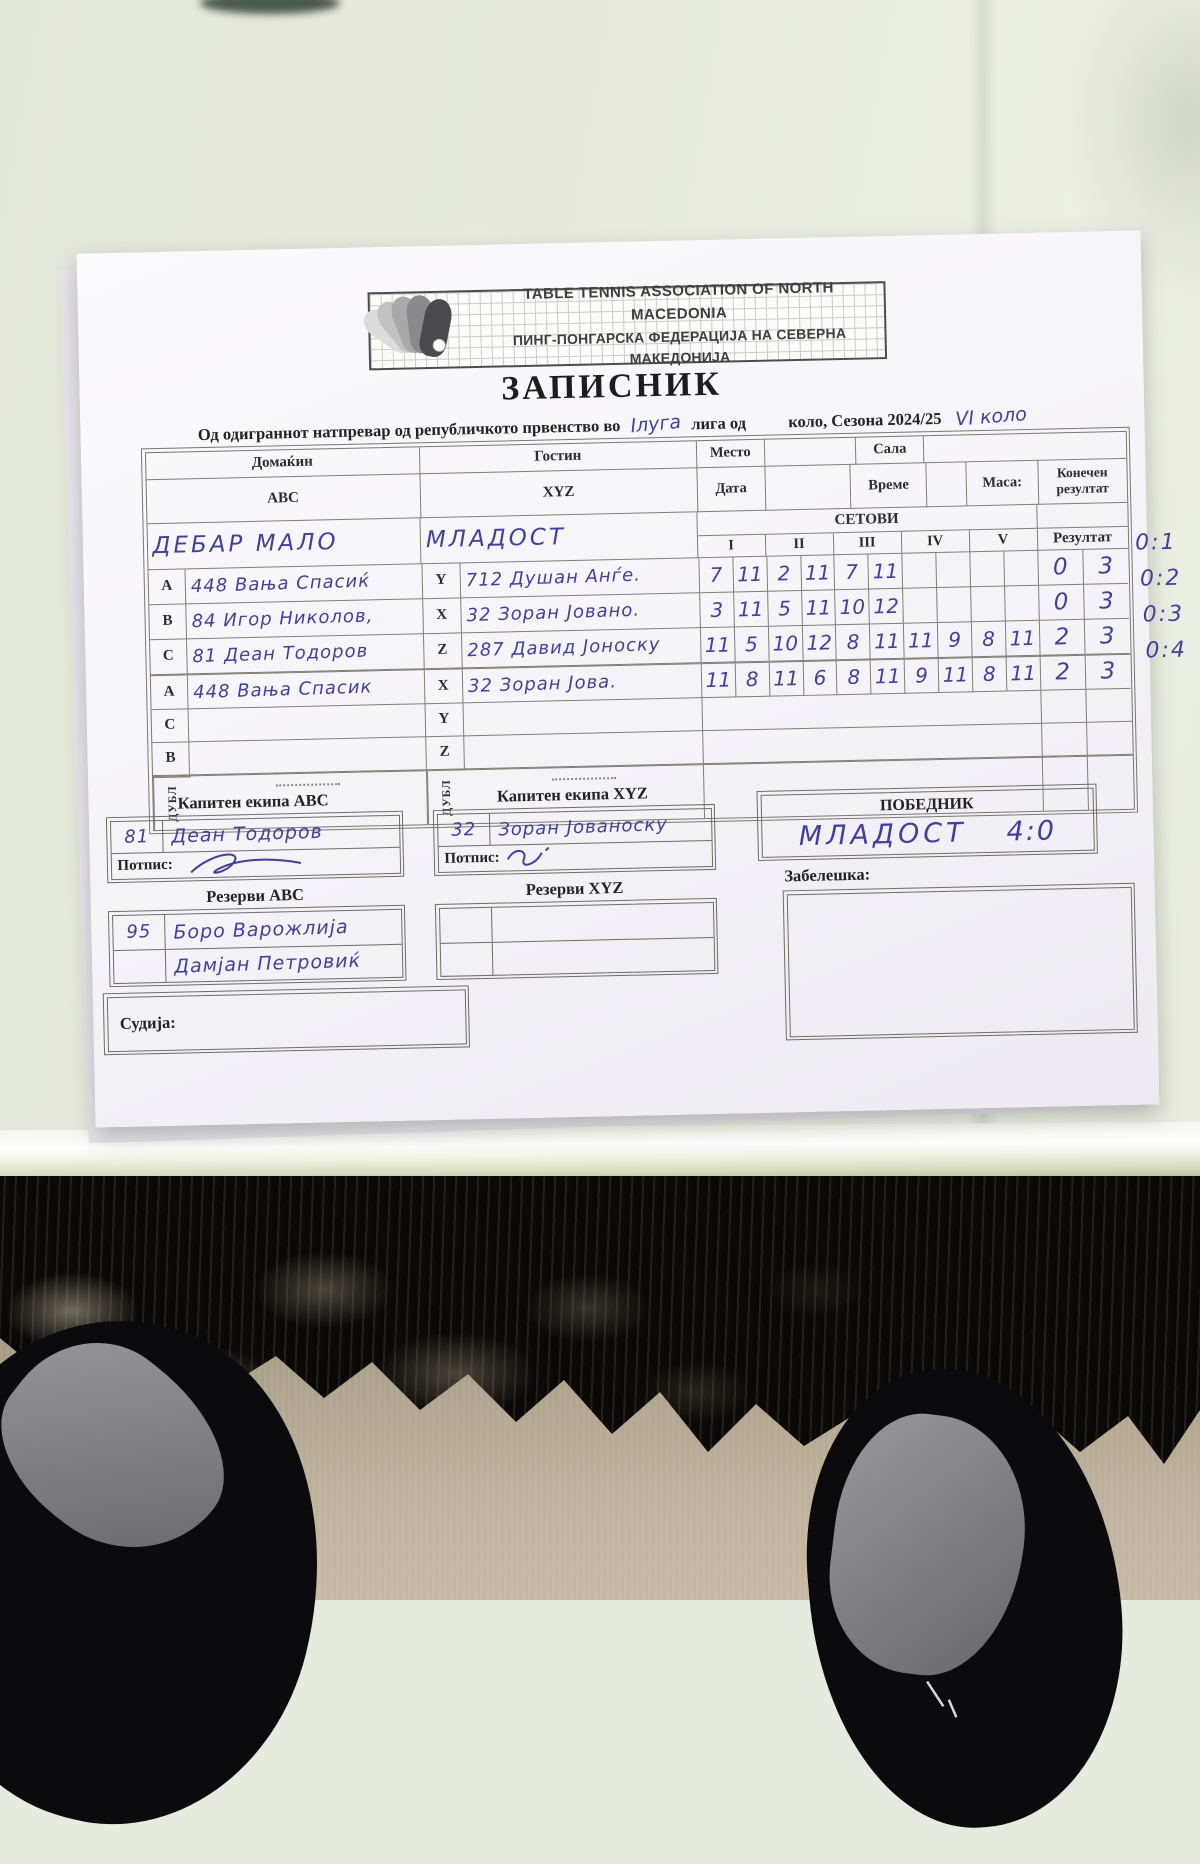  Describe the element at coordinates (553, 578) in the screenshot. I see `row1-guest-player-name: 712 Душан Анѓе.` at that location.